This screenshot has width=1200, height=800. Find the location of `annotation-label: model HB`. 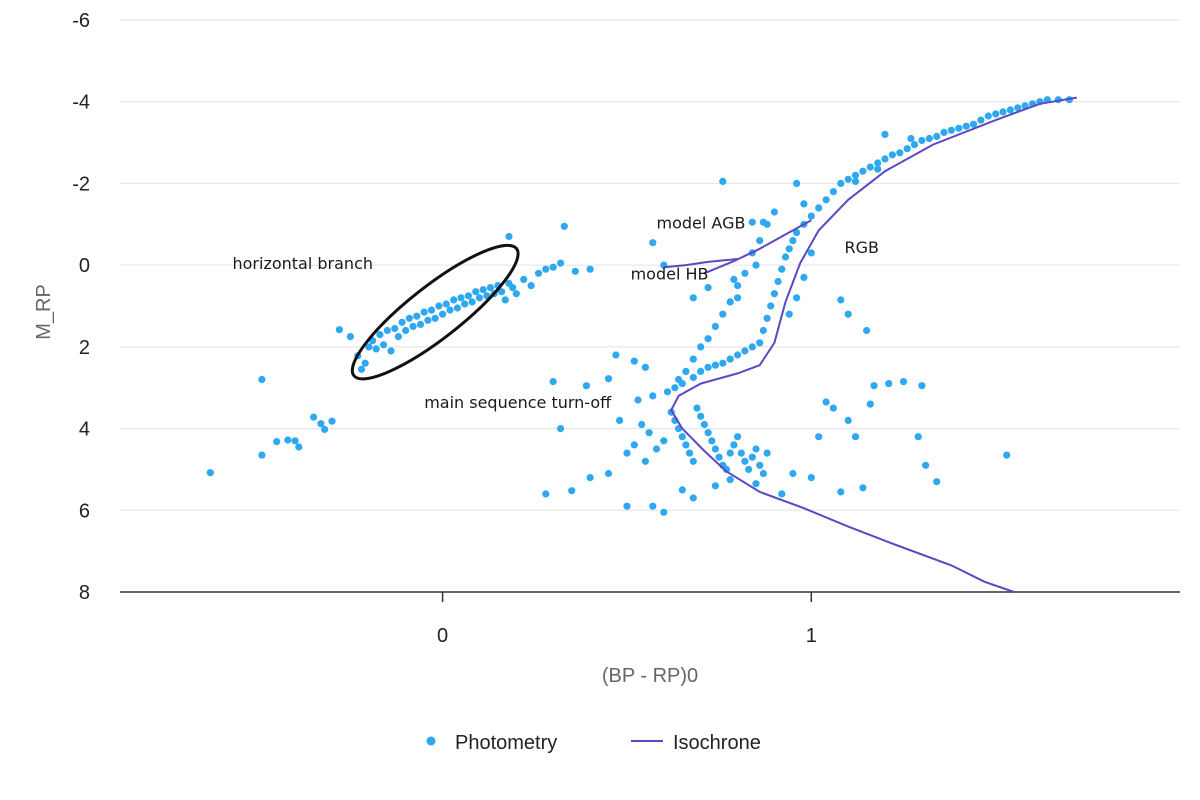

annotation-label: model HB is located at coordinates (670, 273).